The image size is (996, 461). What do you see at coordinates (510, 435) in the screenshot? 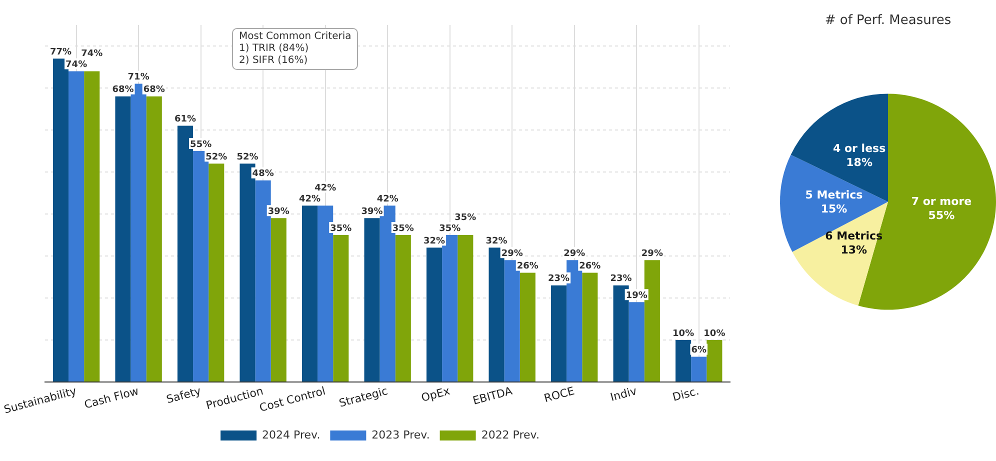
I see `legend-label: 2022 Prev.` at bounding box center [510, 435].